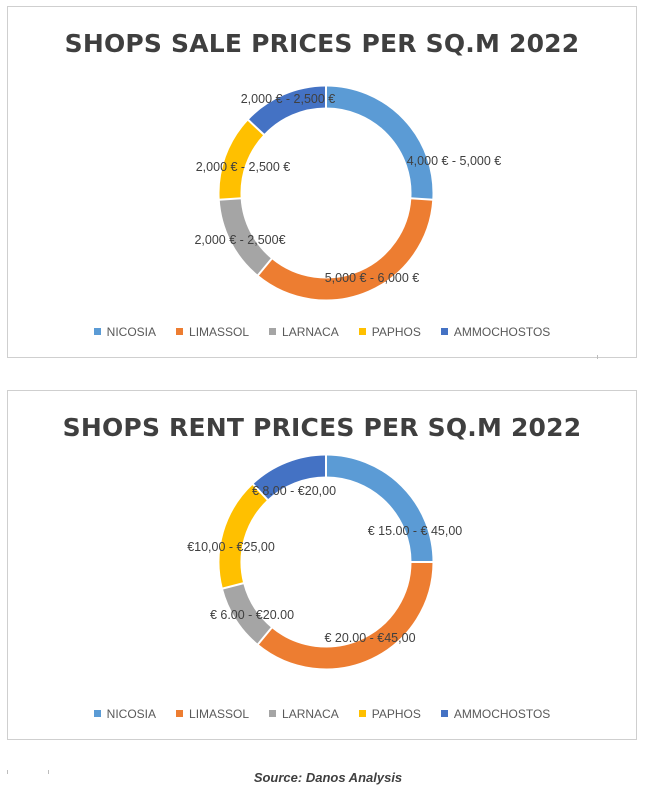 This screenshot has height=805, width=656. I want to click on data-label-limassol: € 20.00 - €45,00, so click(369, 638).